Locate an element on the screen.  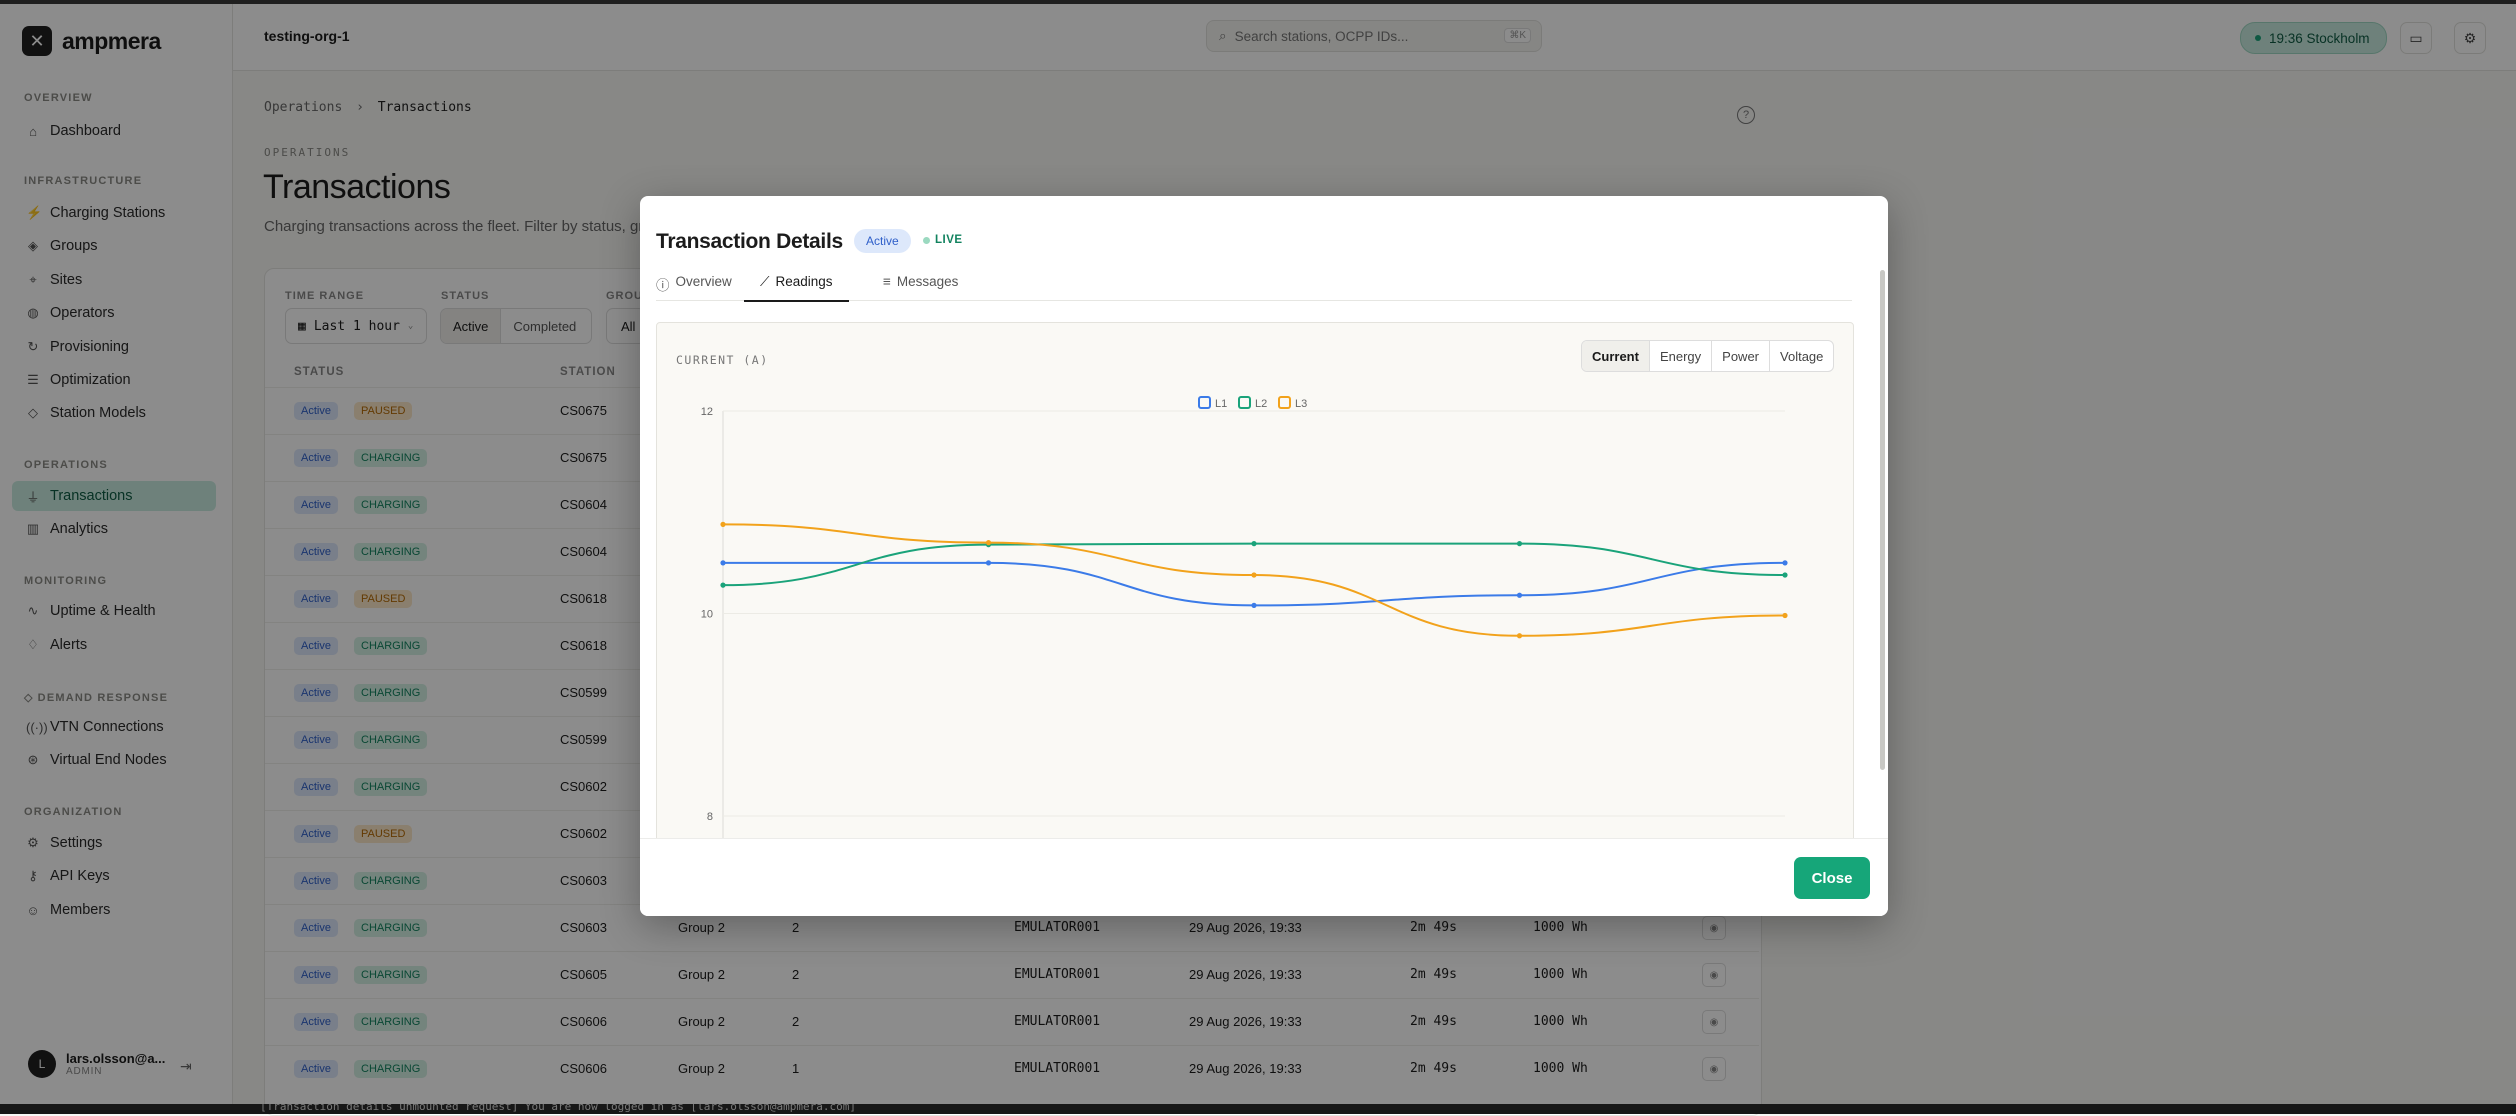
metric-voltage-button: Voltage is located at coordinates (1801, 356).